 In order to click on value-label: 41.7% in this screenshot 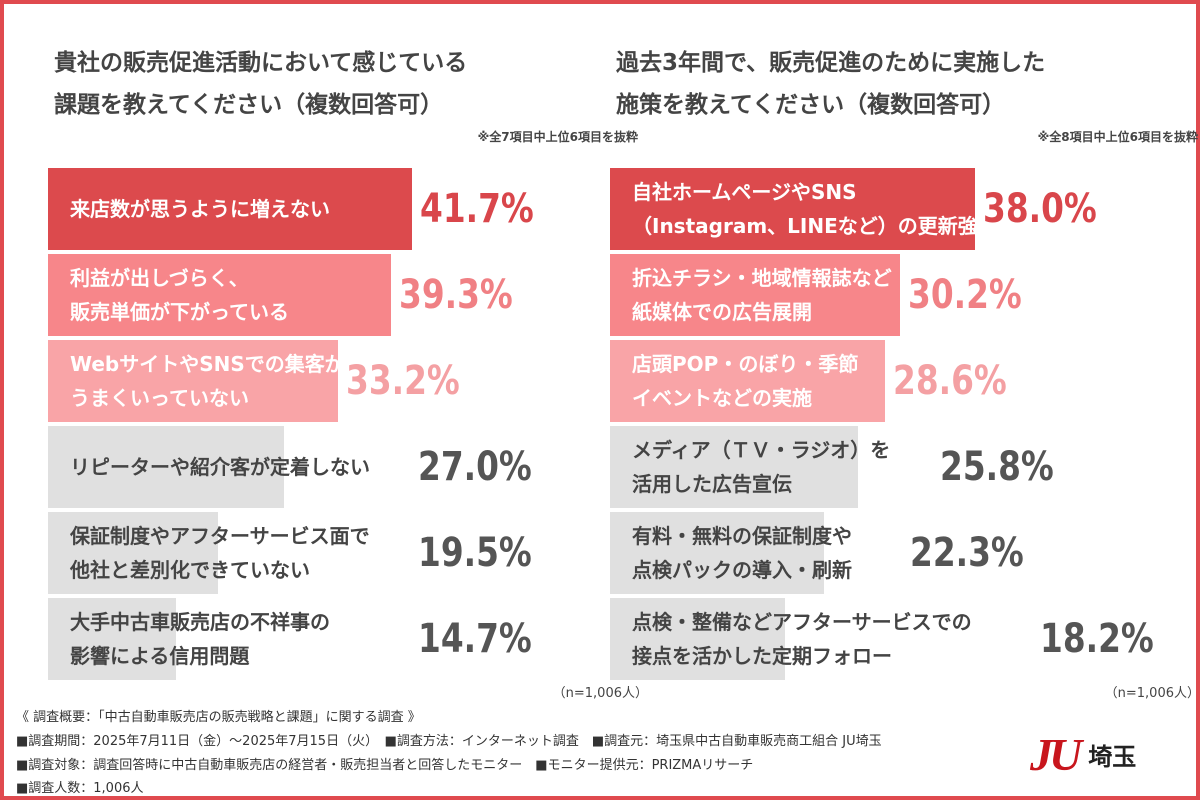, I will do `click(477, 209)`.